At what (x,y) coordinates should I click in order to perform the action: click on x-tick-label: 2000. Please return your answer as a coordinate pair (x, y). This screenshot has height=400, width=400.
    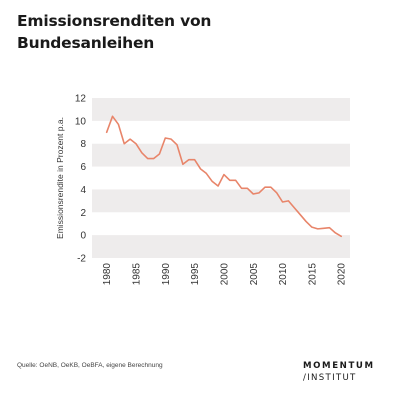
    Looking at the image, I should click on (224, 274).